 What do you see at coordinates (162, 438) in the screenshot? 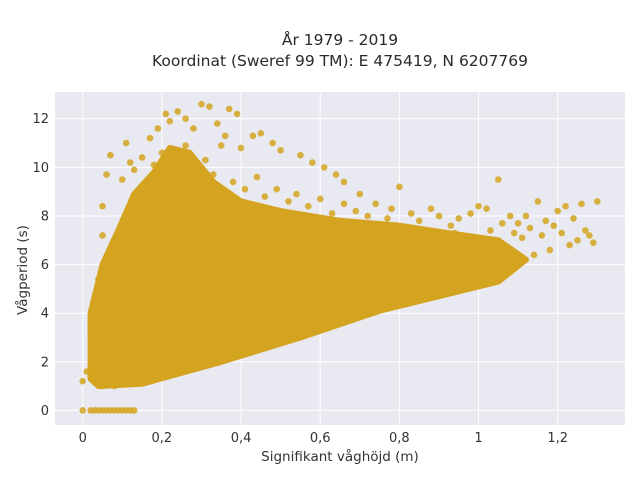
I see `x-tick-label: 0,2` at bounding box center [162, 438].